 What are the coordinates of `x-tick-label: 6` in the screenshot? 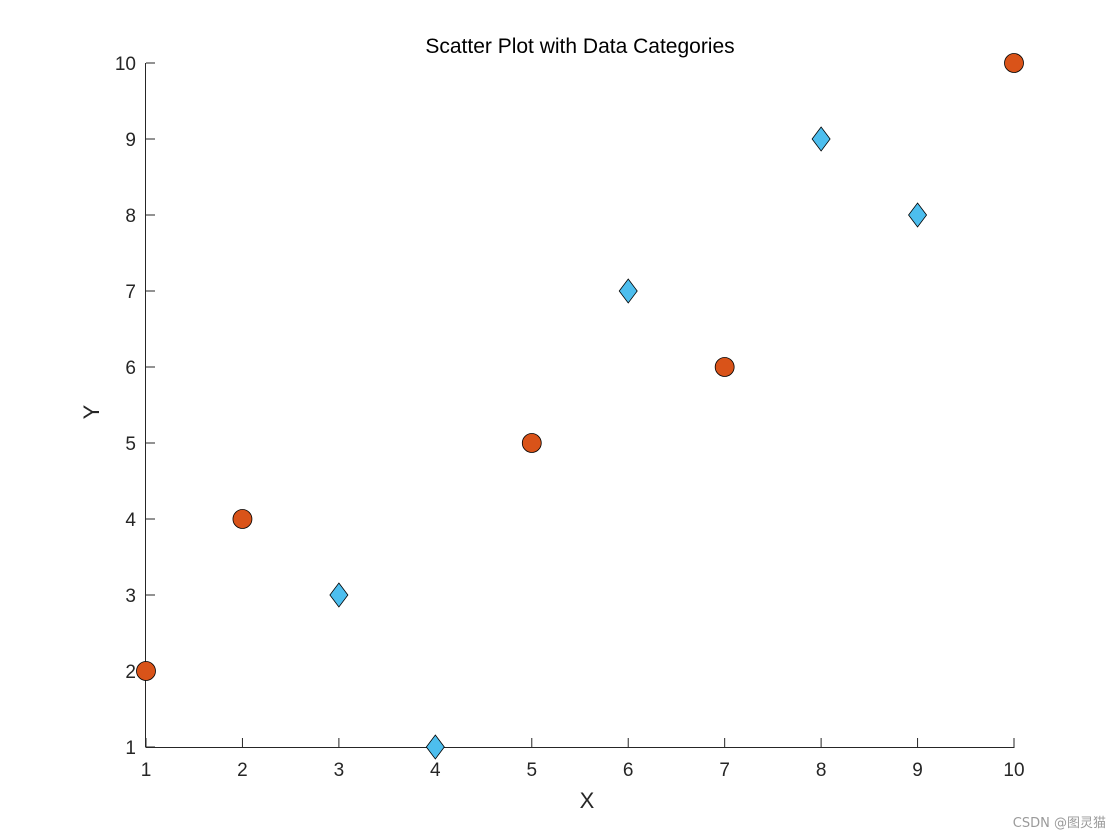 It's located at (628, 770).